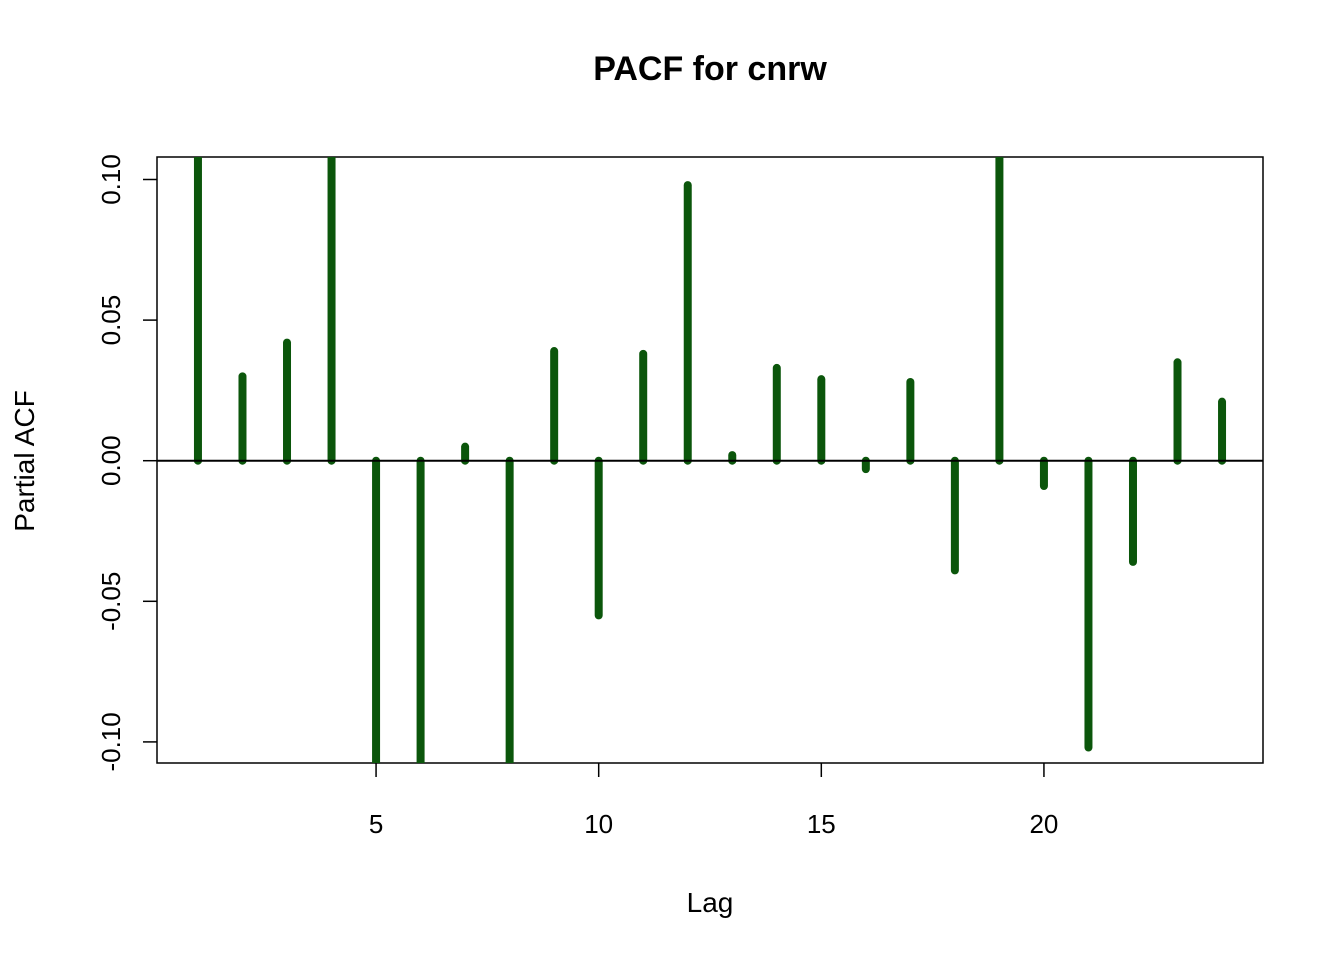  Describe the element at coordinates (710, 69) in the screenshot. I see `chart-title: PACF for cnrw` at that location.